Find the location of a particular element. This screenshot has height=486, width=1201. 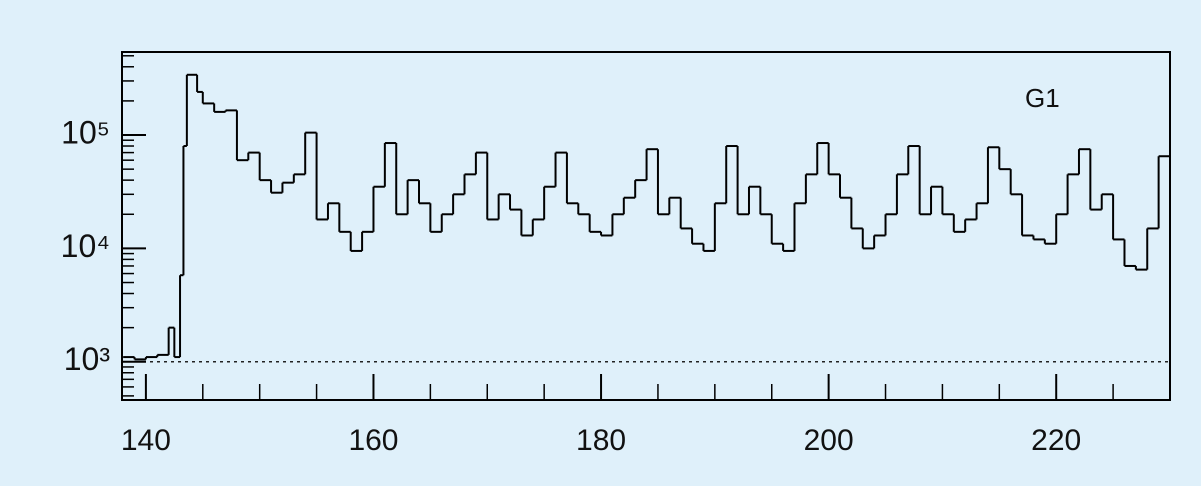

annotation: G1 is located at coordinates (1042, 98).